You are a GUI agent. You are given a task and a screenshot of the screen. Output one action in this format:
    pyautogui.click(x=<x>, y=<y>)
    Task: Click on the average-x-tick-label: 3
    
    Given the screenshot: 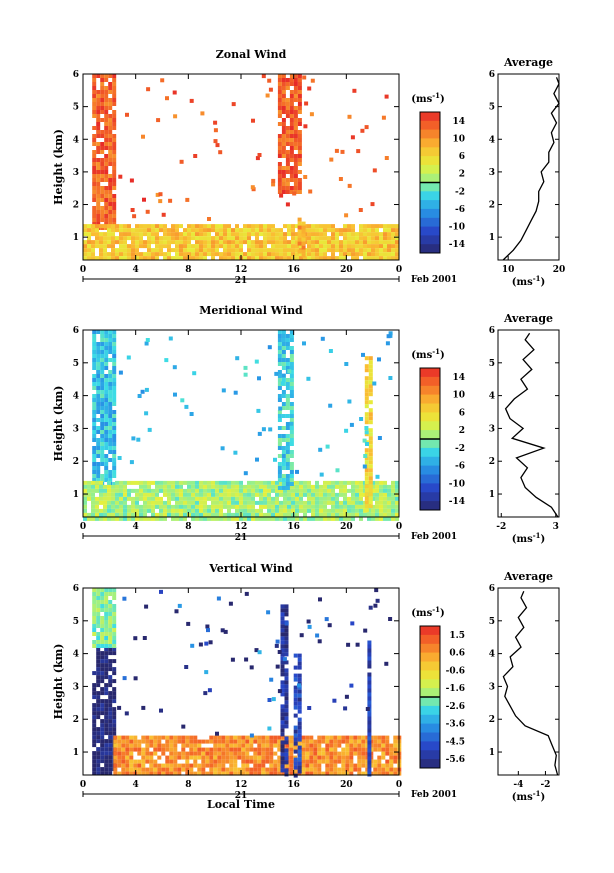 What is the action you would take?
    pyautogui.click(x=556, y=527)
    